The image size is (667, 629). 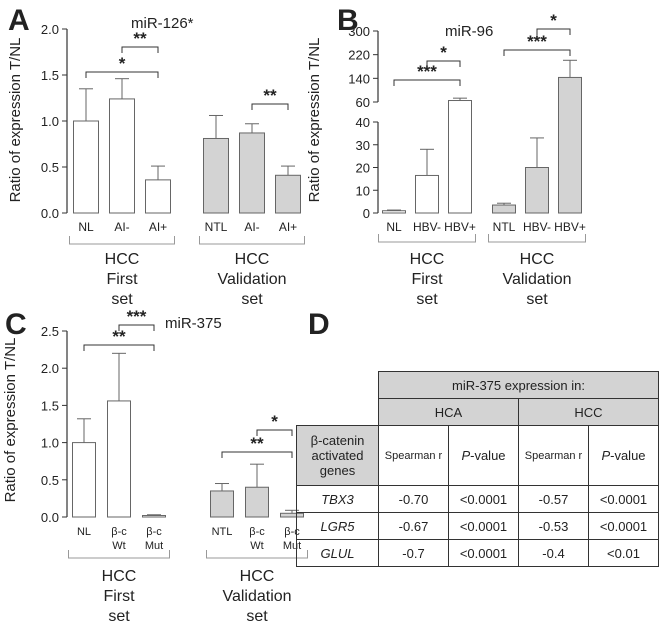 What do you see at coordinates (413, 526) in the screenshot?
I see `table-cell: -0.67` at bounding box center [413, 526].